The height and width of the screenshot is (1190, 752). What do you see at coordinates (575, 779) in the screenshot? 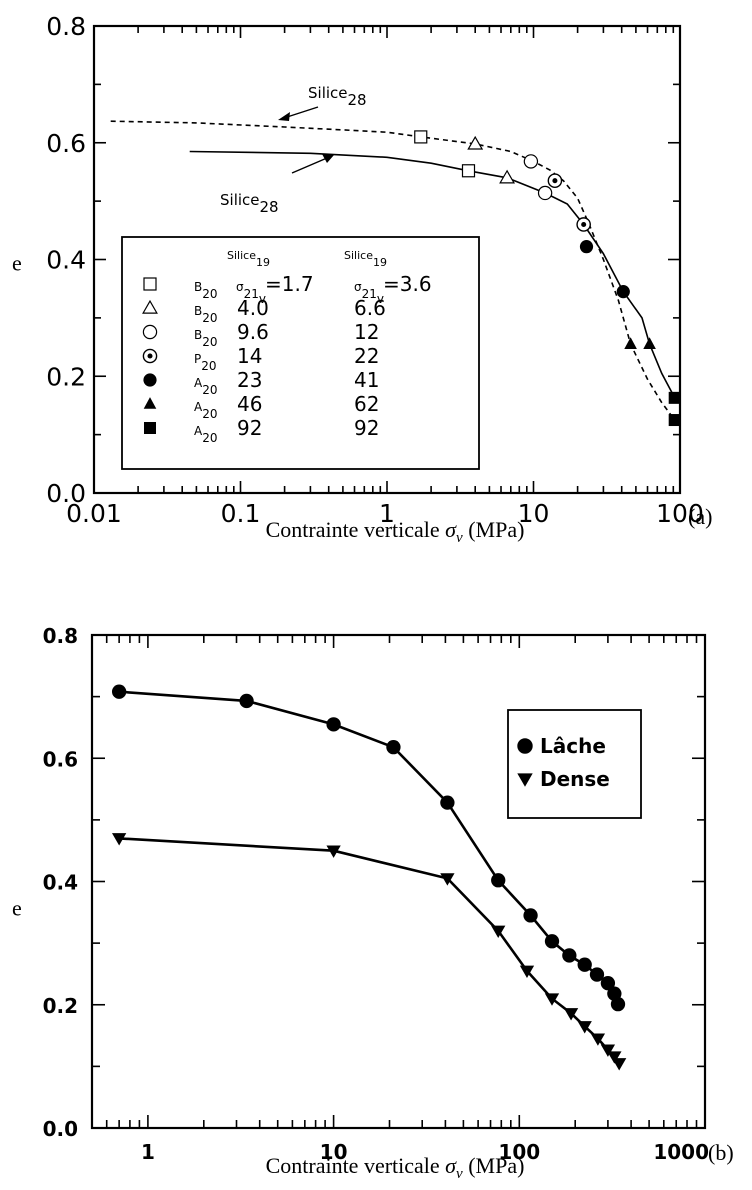
I see `legend-label-b: Dense` at bounding box center [575, 779].